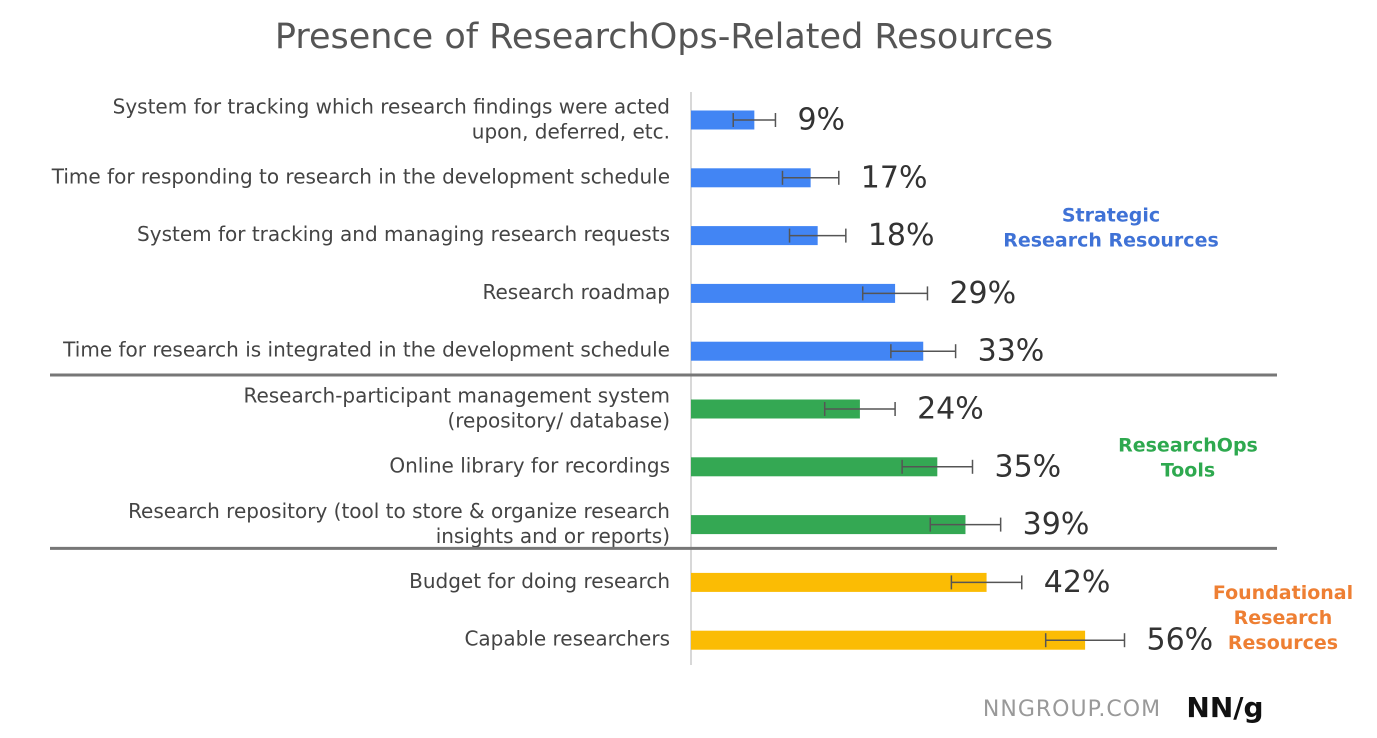  What do you see at coordinates (1011, 351) in the screenshot?
I see `value-label: 33%` at bounding box center [1011, 351].